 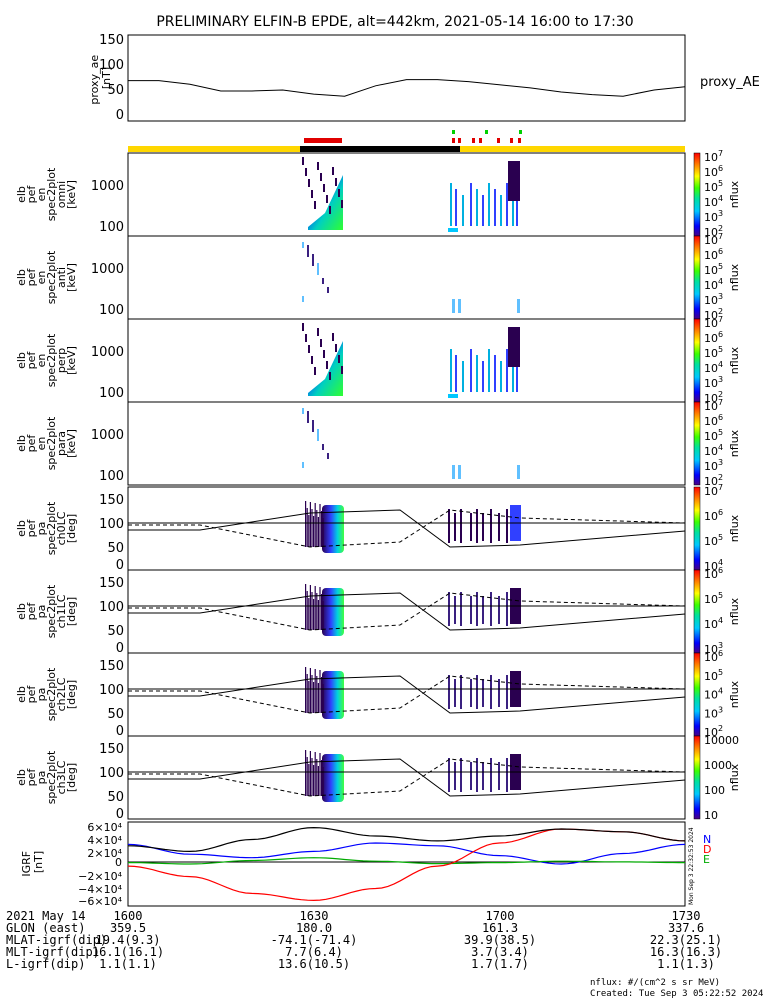 What do you see at coordinates (61, 694) in the screenshot?
I see `pitch-angle-ylabel-line: ch2LC` at bounding box center [61, 694].